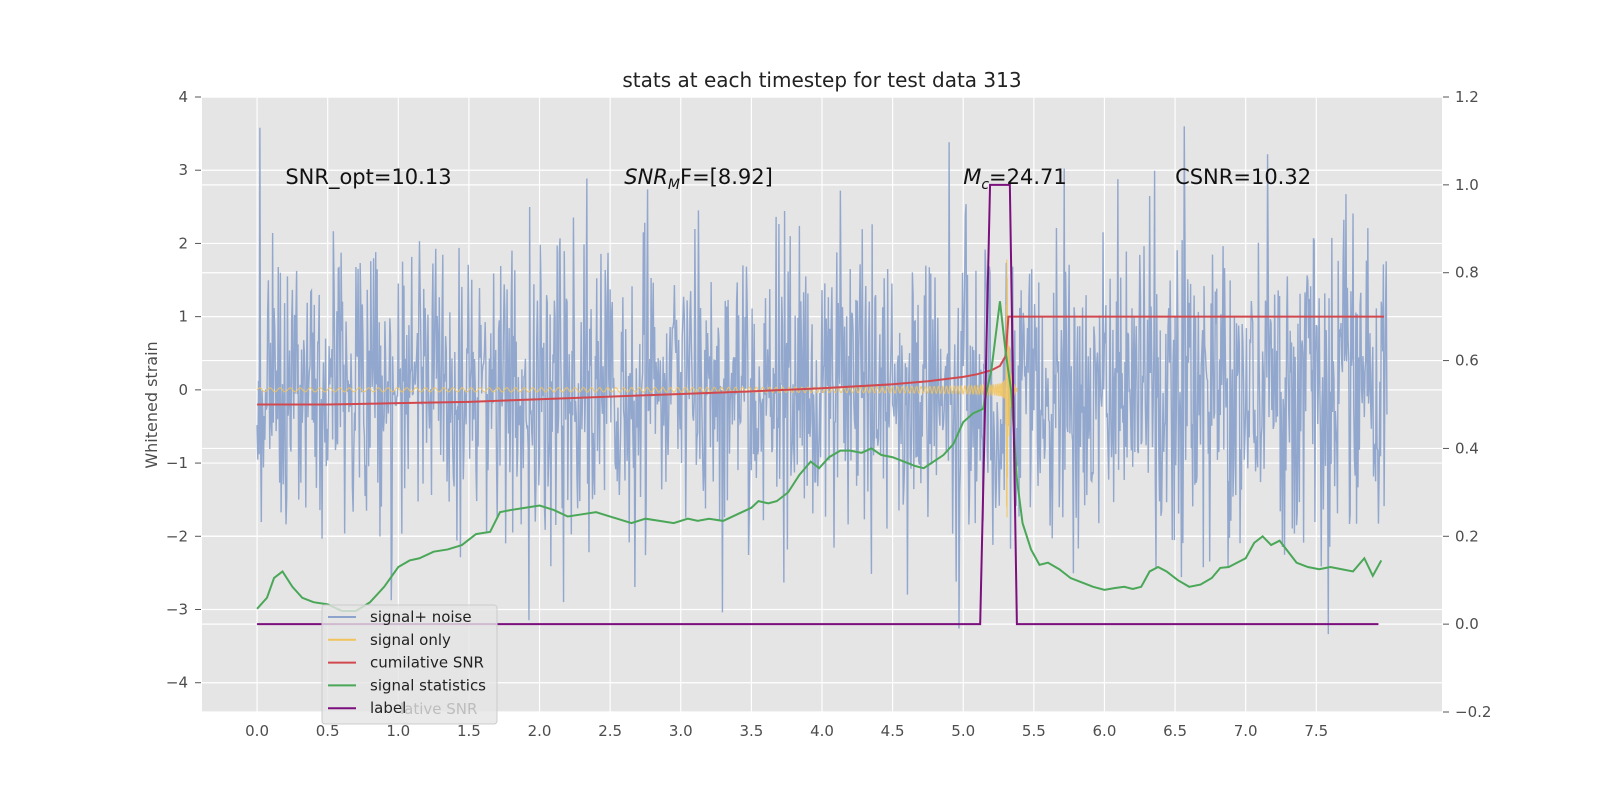 The image size is (1600, 804). What do you see at coordinates (398, 731) in the screenshot?
I see `x-tick-label: 1.0` at bounding box center [398, 731].